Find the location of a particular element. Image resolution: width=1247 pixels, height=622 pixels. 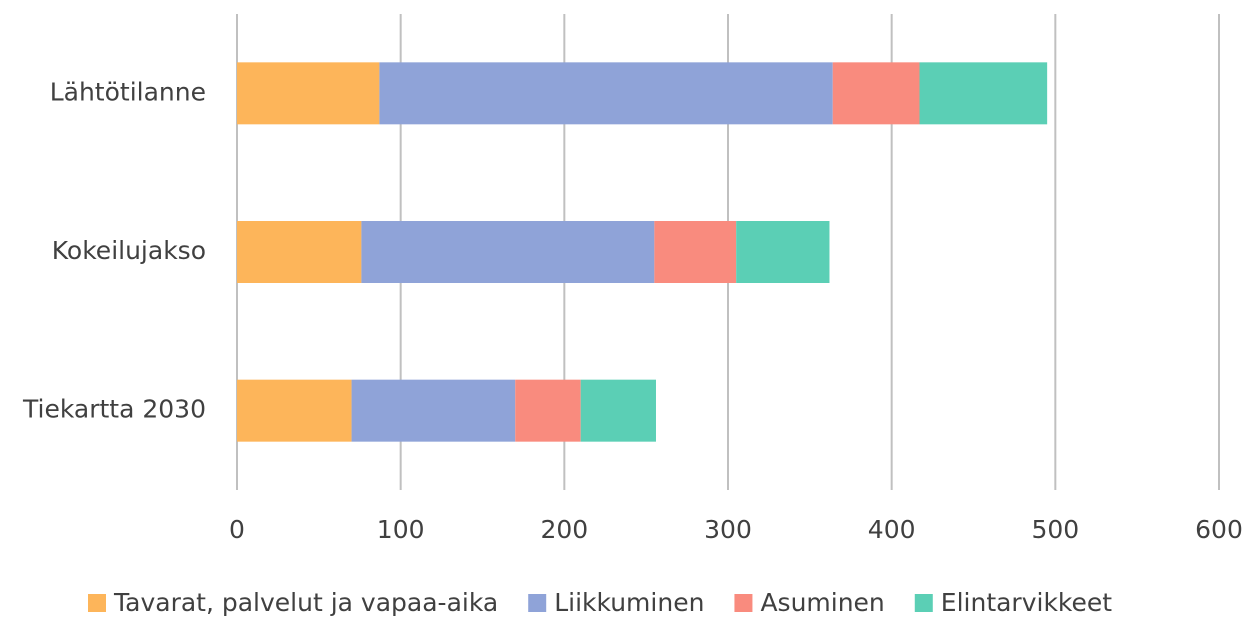

y-tick-label: Tiekartta 2030 is located at coordinates (114, 409).